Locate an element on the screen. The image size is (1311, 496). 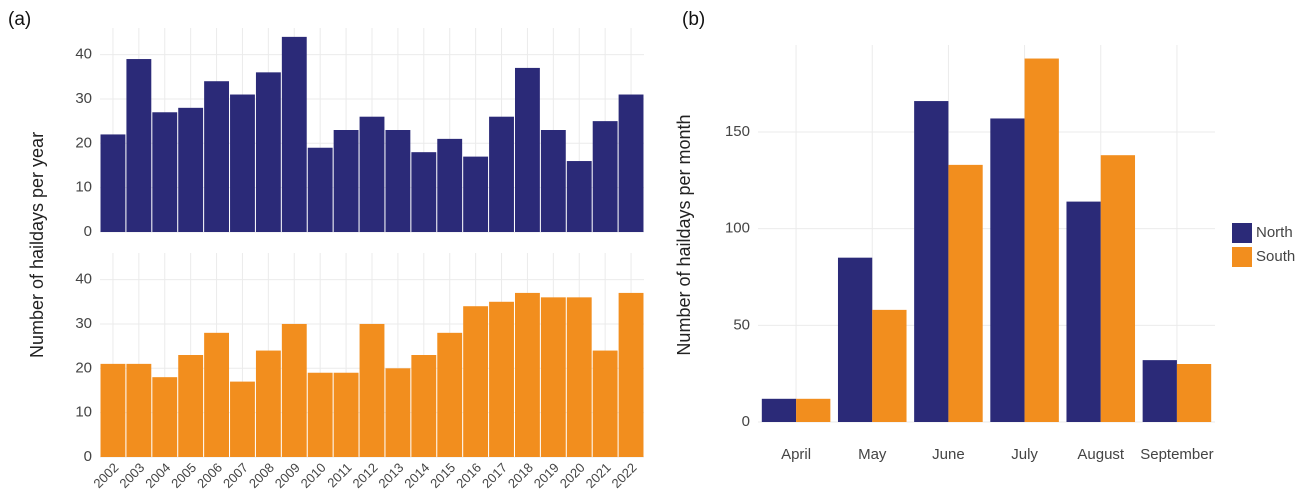
y-tick-label: 100 is located at coordinates (737, 228).